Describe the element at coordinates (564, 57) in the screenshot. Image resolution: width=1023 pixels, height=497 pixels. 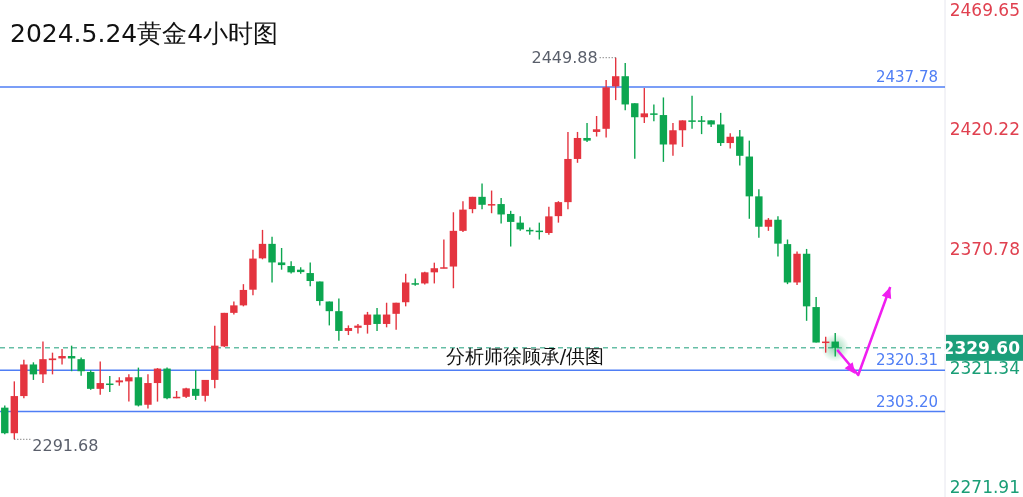
I see `annotation: 2449.88` at that location.